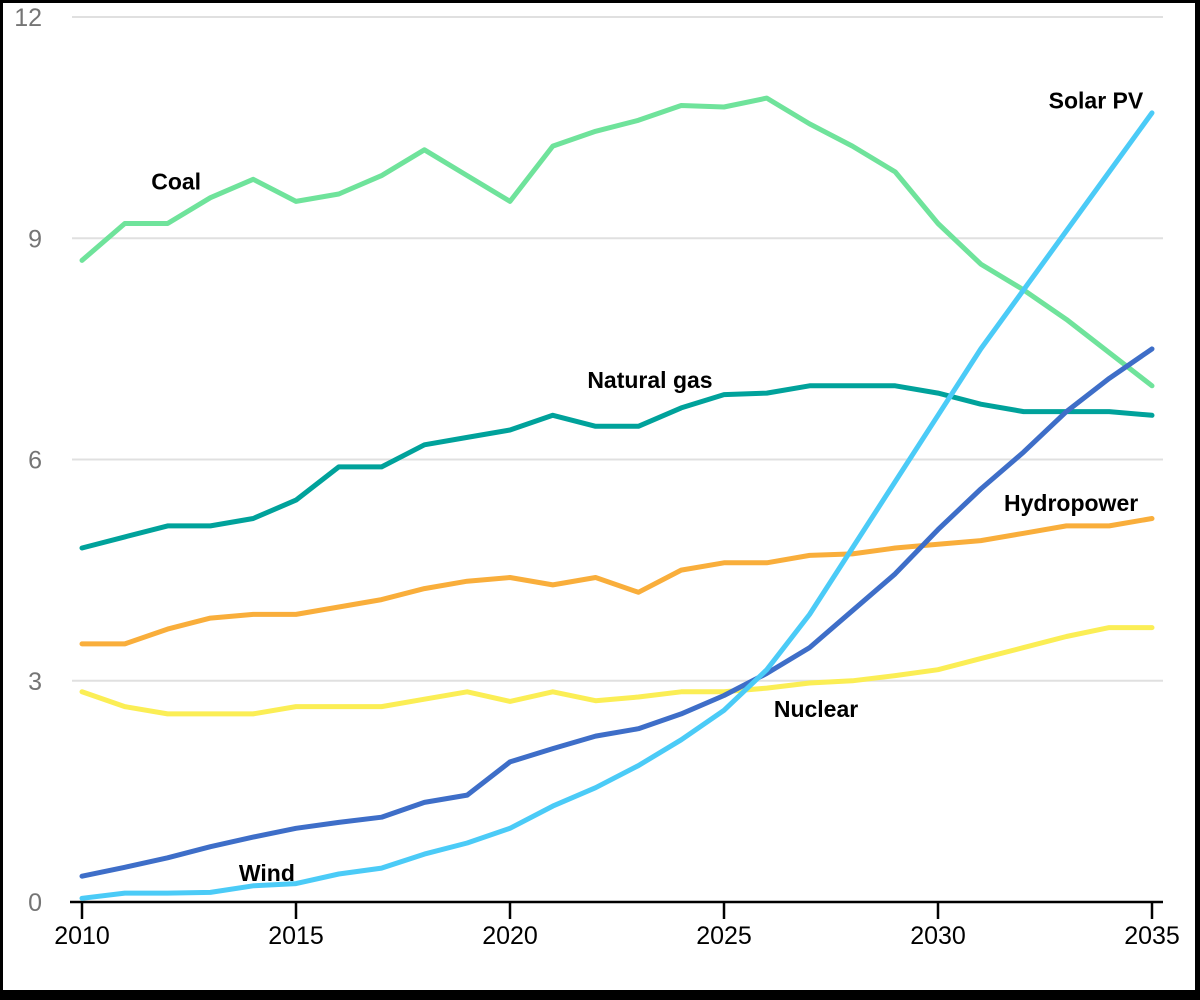 This screenshot has width=1200, height=1000. I want to click on series-label-solar-pv: Solar PV, so click(1096, 100).